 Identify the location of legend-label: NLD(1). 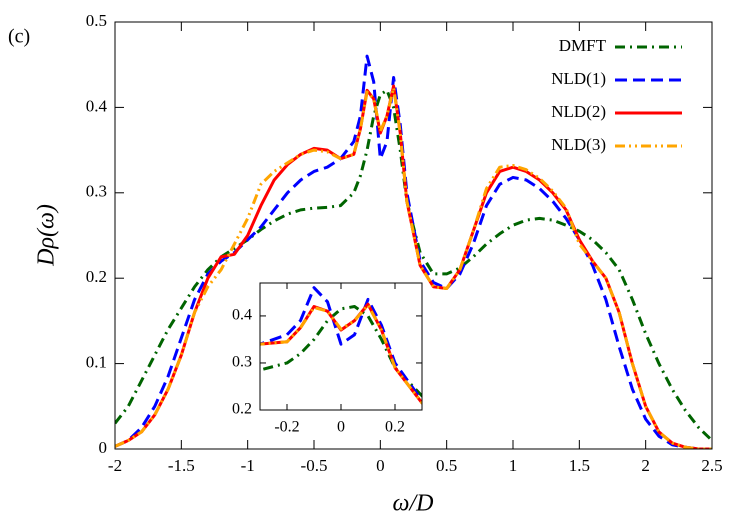
(578, 78).